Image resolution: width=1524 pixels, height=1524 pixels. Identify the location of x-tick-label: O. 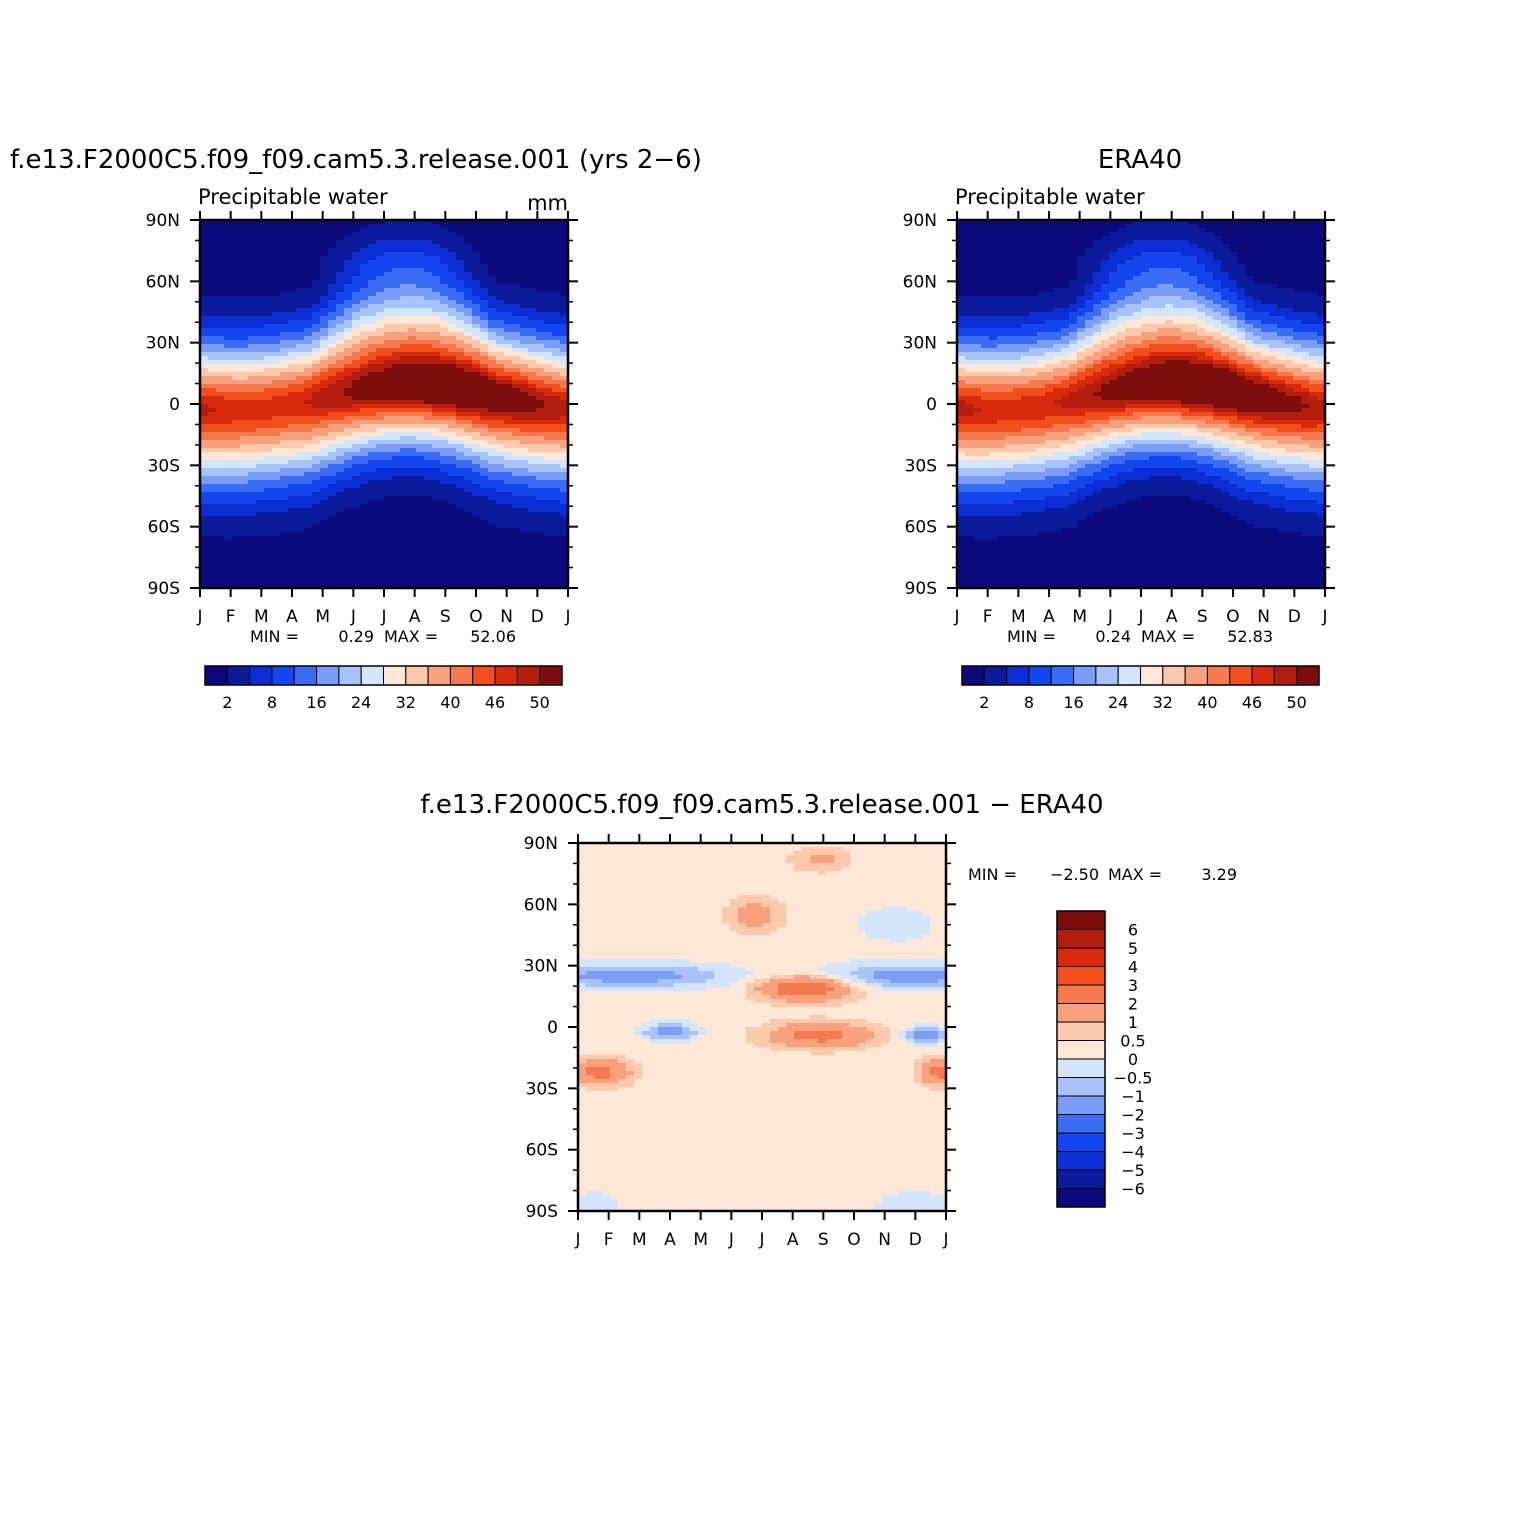
(475, 617).